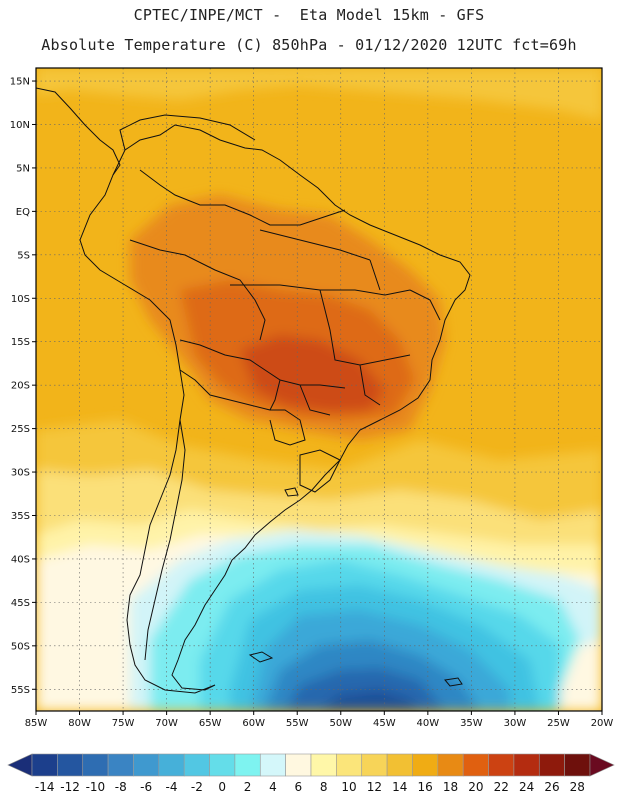 This screenshot has height=800, width=618. What do you see at coordinates (197, 290) in the screenshot?
I see `border-peru-brazil` at bounding box center [197, 290].